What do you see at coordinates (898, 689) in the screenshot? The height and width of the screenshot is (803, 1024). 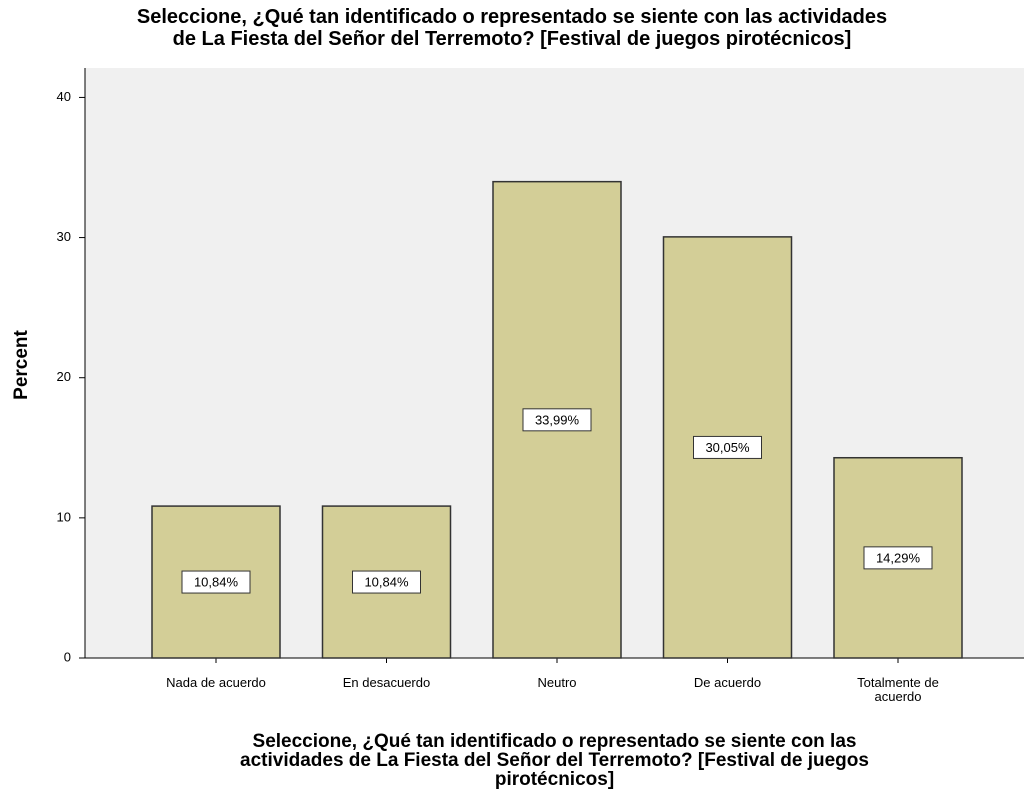 I see `x-tick-label: Totalmente de acuerdo` at bounding box center [898, 689].